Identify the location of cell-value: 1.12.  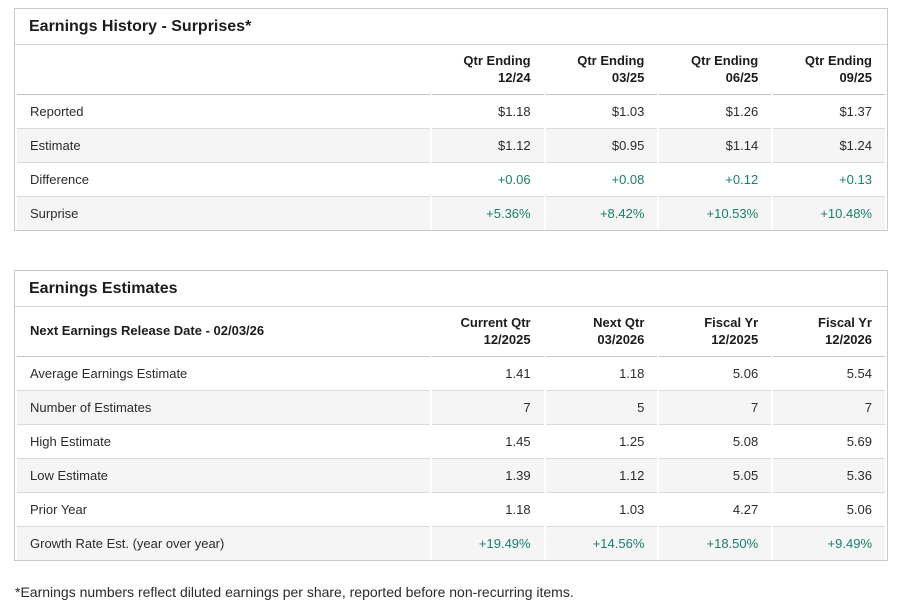
(601, 475).